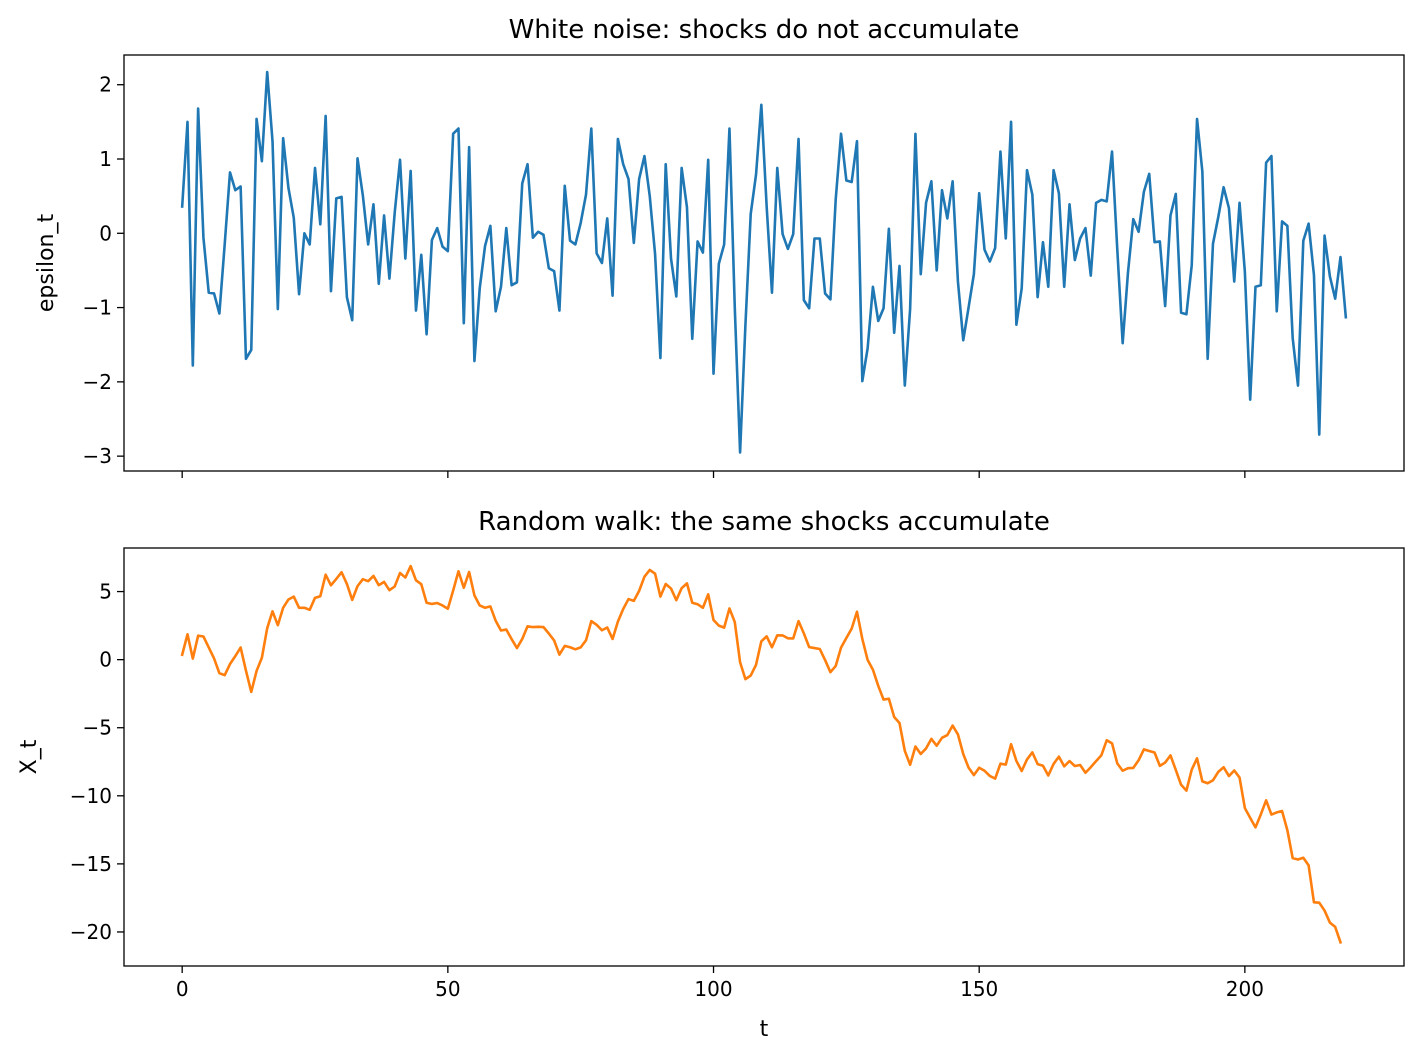  What do you see at coordinates (105, 592) in the screenshot?
I see `random-walk-y-tick-label: 5` at bounding box center [105, 592].